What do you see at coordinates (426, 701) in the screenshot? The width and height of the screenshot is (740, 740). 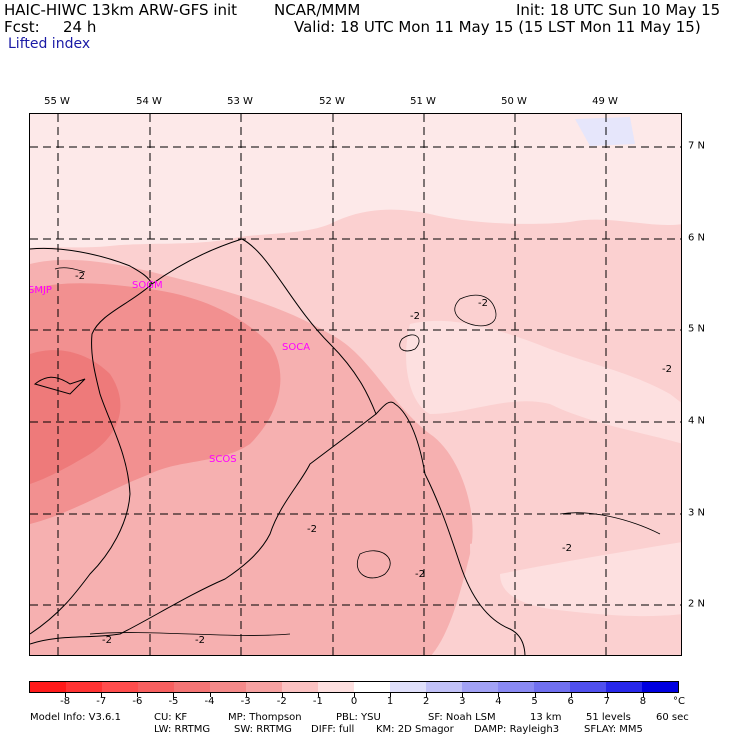 I see `colorbar-tick-label: 2` at bounding box center [426, 701].